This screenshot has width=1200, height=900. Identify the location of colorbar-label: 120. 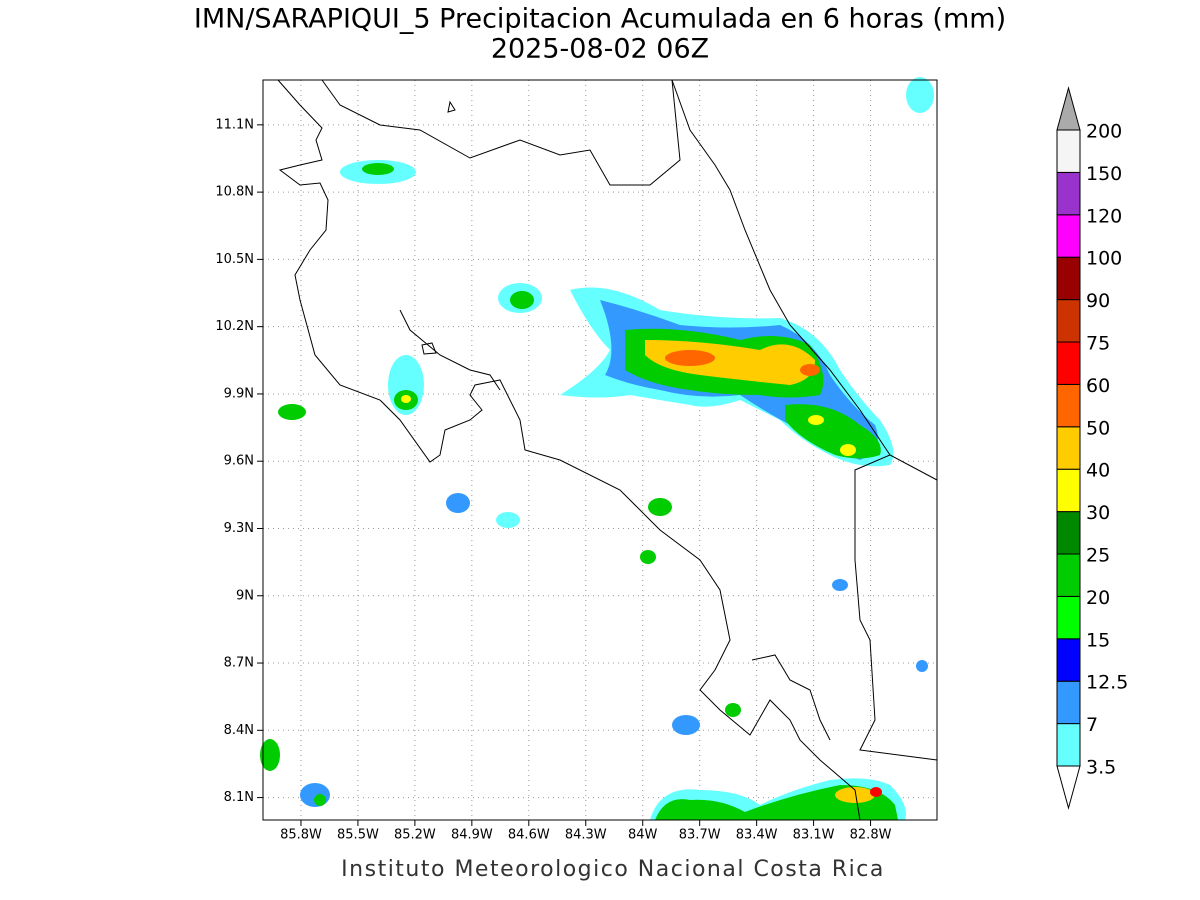
(1104, 216).